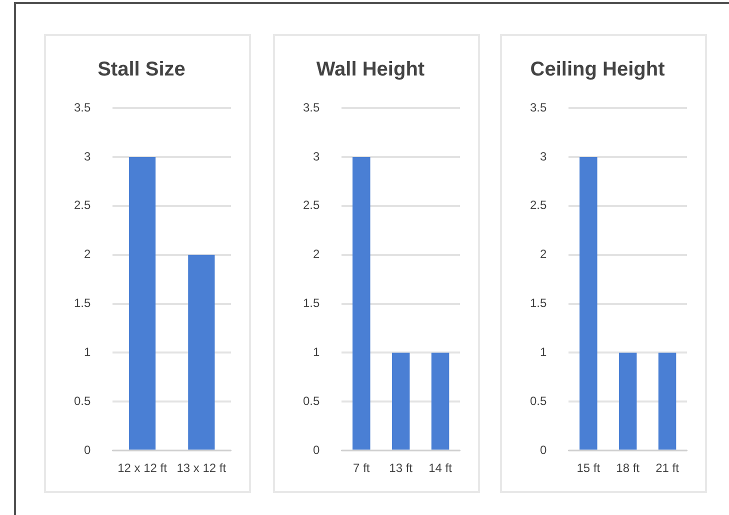 This screenshot has width=729, height=515. Describe the element at coordinates (598, 69) in the screenshot. I see `chart-title: Ceiling Height` at that location.